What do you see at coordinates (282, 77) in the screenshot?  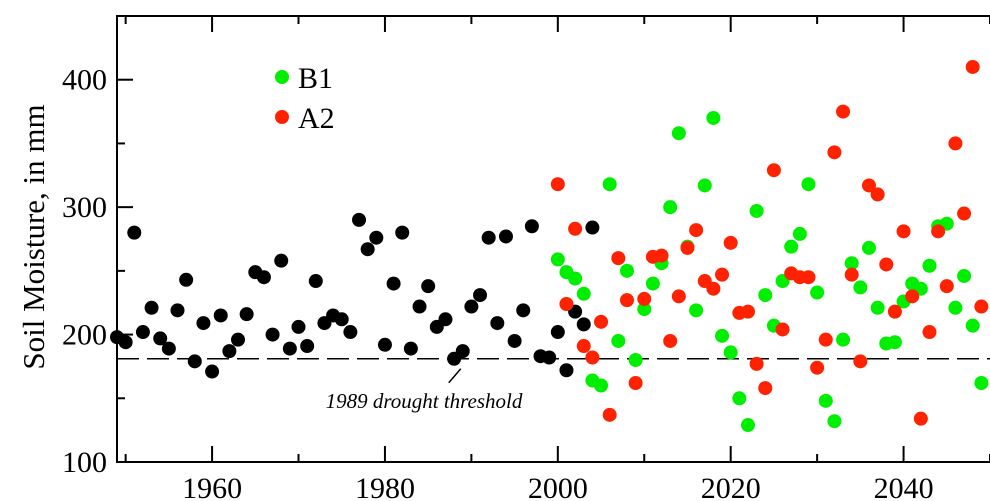 I see `legend-marker-b1` at bounding box center [282, 77].